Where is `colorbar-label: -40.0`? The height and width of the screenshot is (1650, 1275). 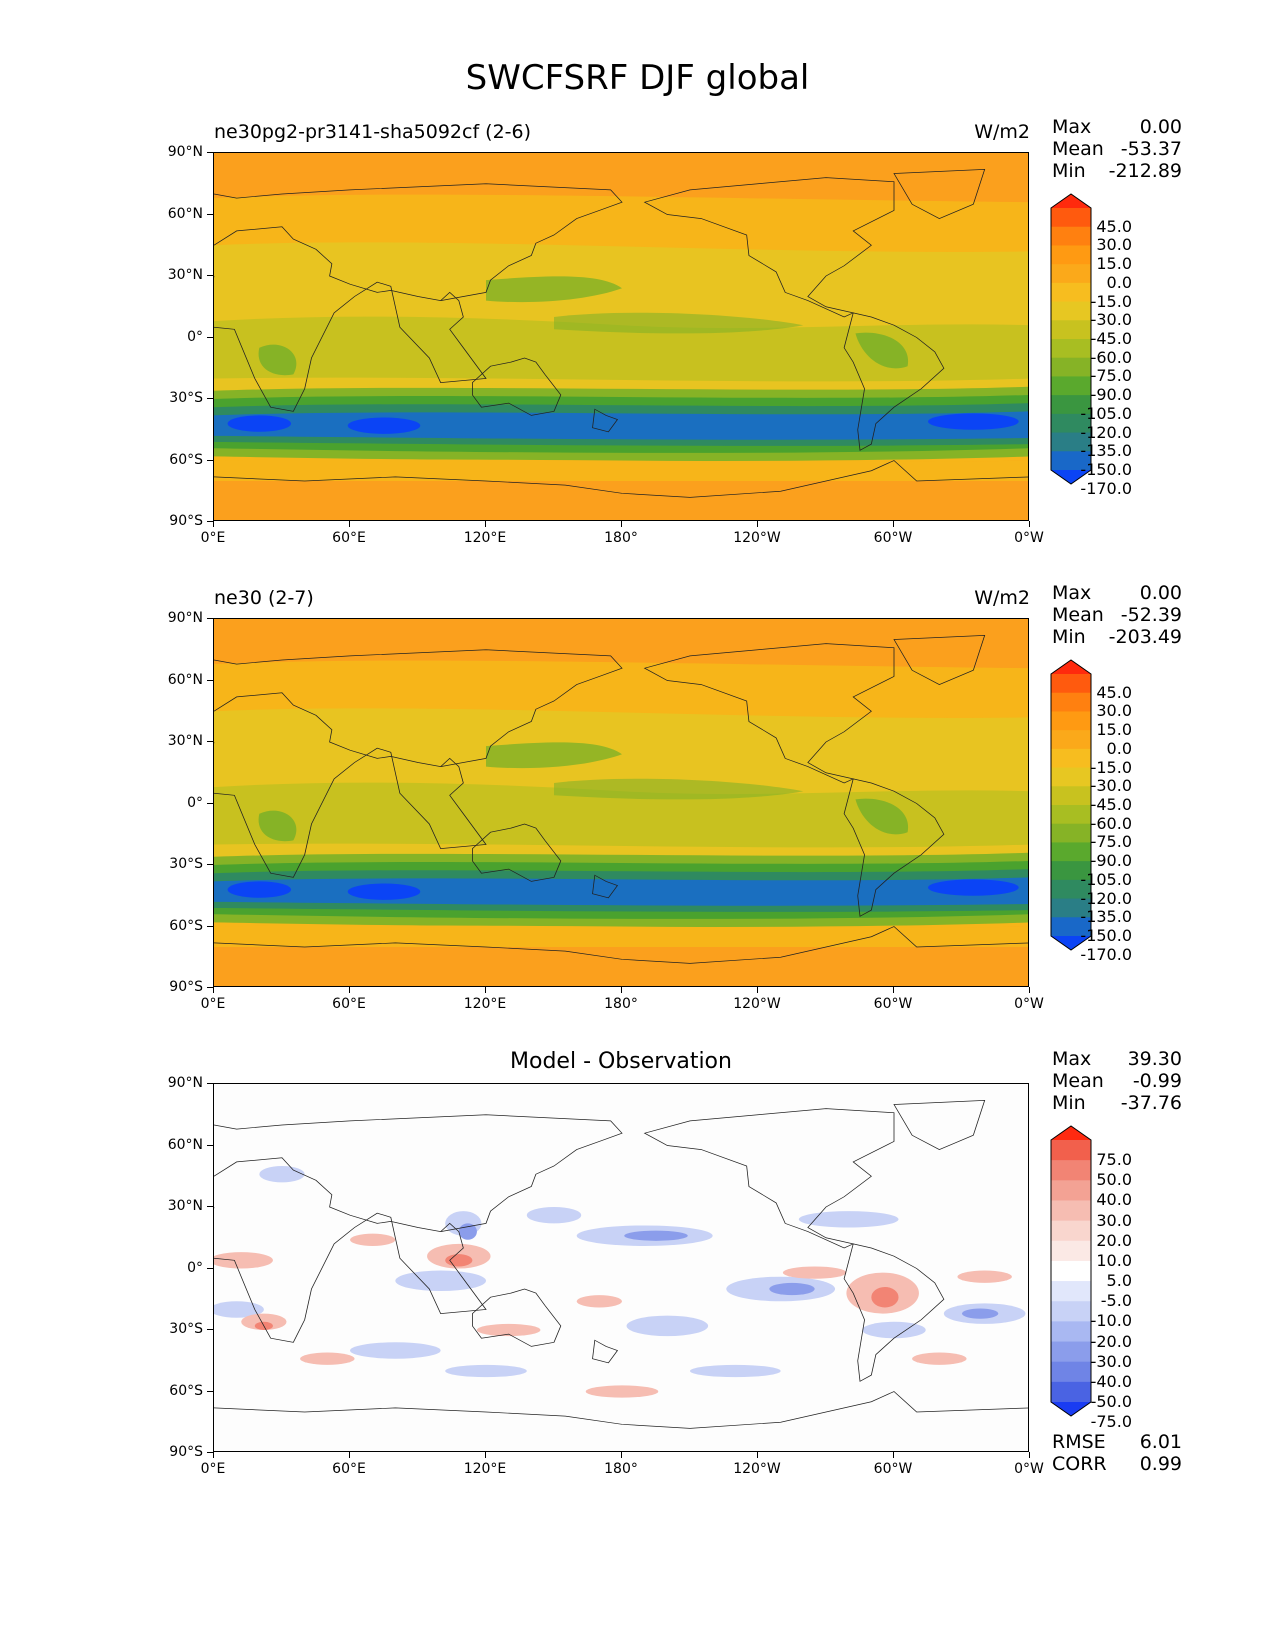
colorbar-label: -40.0 is located at coordinates (1111, 1381).